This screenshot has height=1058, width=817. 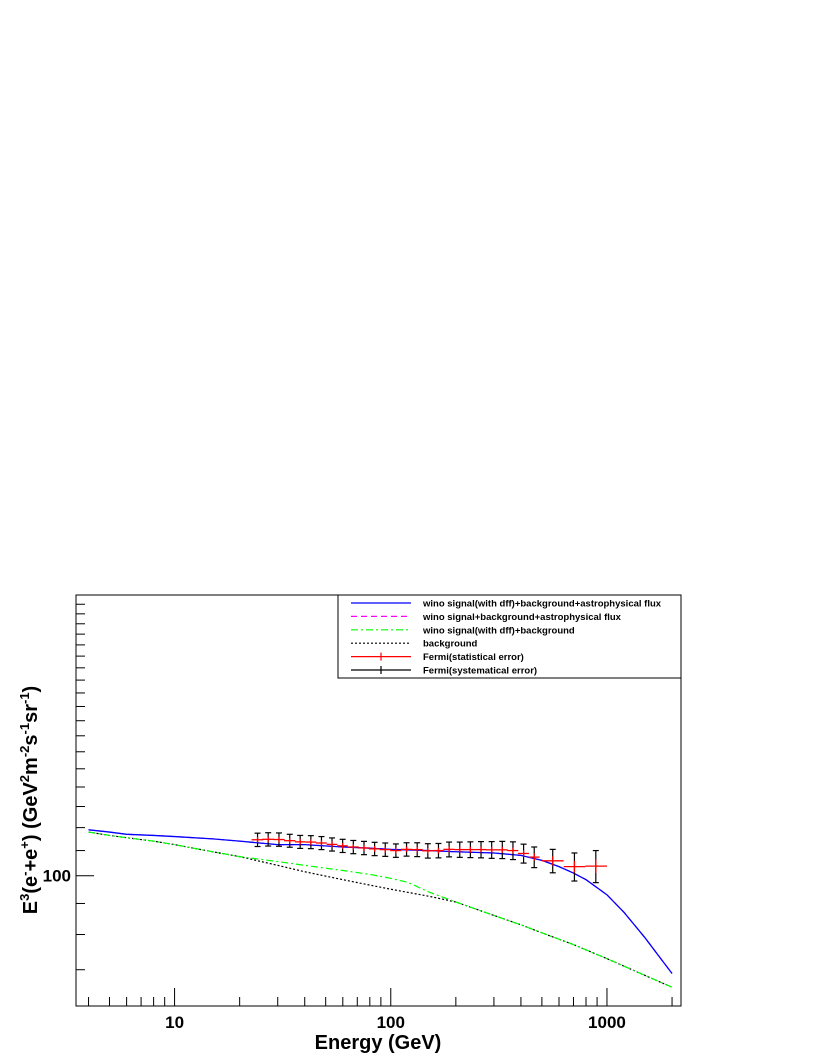 What do you see at coordinates (174, 1022) in the screenshot?
I see `x-tick-label: 10` at bounding box center [174, 1022].